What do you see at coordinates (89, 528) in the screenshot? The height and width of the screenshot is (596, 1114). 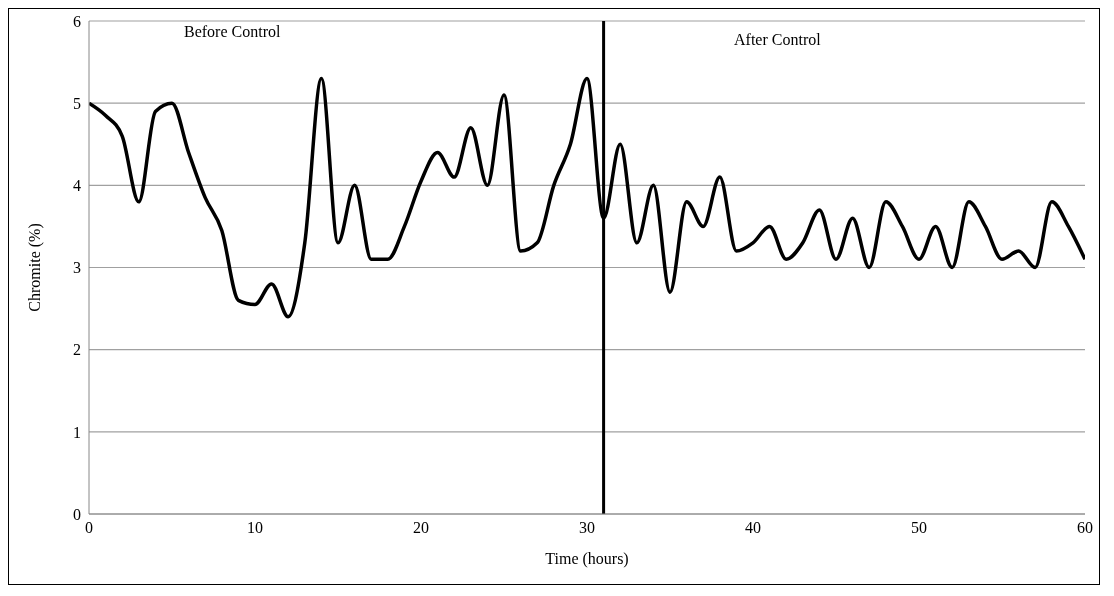 I see `x-tick-label: 0` at bounding box center [89, 528].